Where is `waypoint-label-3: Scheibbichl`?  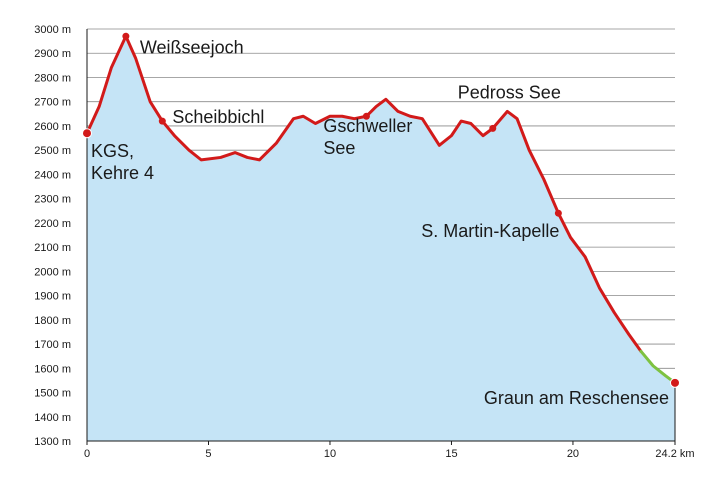
waypoint-label-3: Scheibbichl is located at coordinates (218, 117).